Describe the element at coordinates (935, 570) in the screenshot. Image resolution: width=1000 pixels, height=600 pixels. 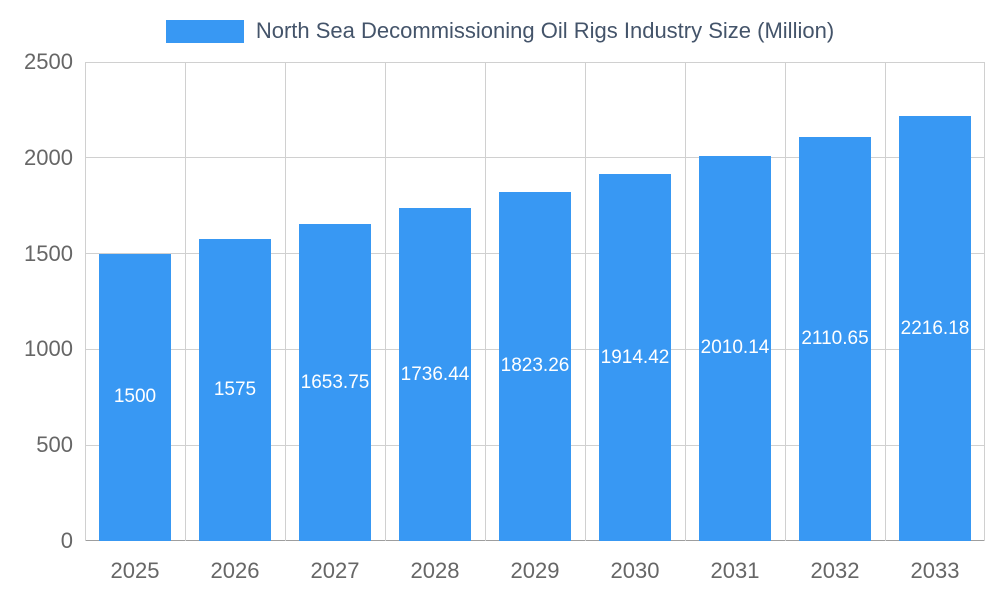
I see `x-tick-label: 2033` at that location.